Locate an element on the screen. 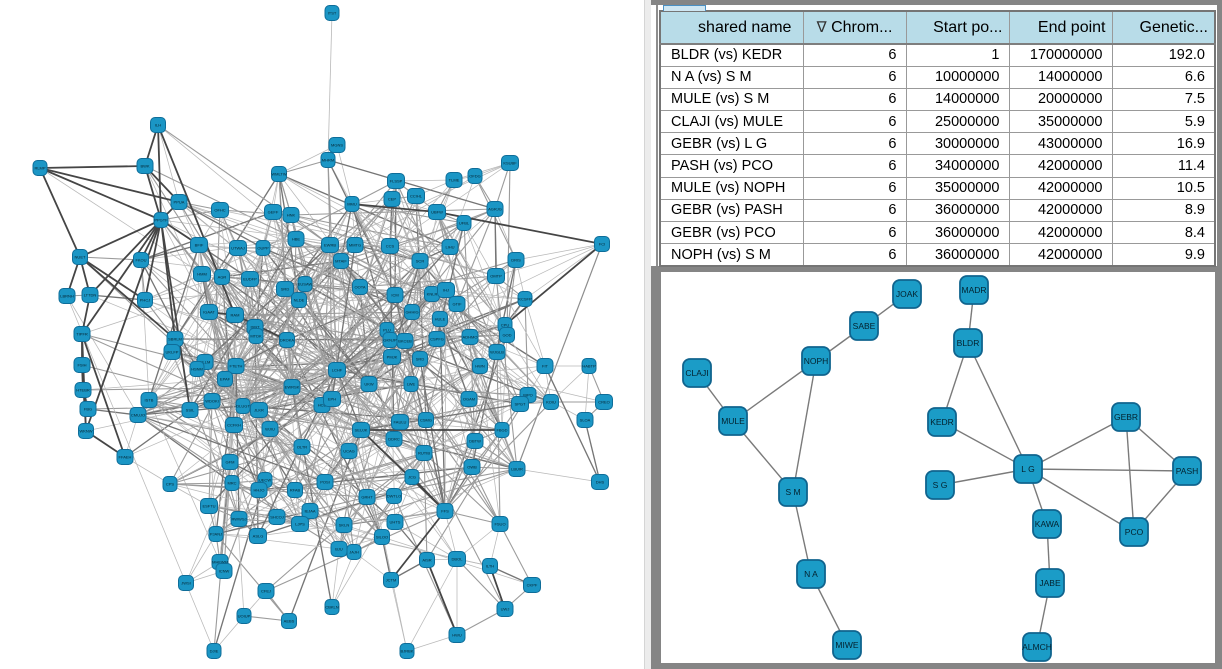  svg-text: MULE is located at coordinates (733, 421).